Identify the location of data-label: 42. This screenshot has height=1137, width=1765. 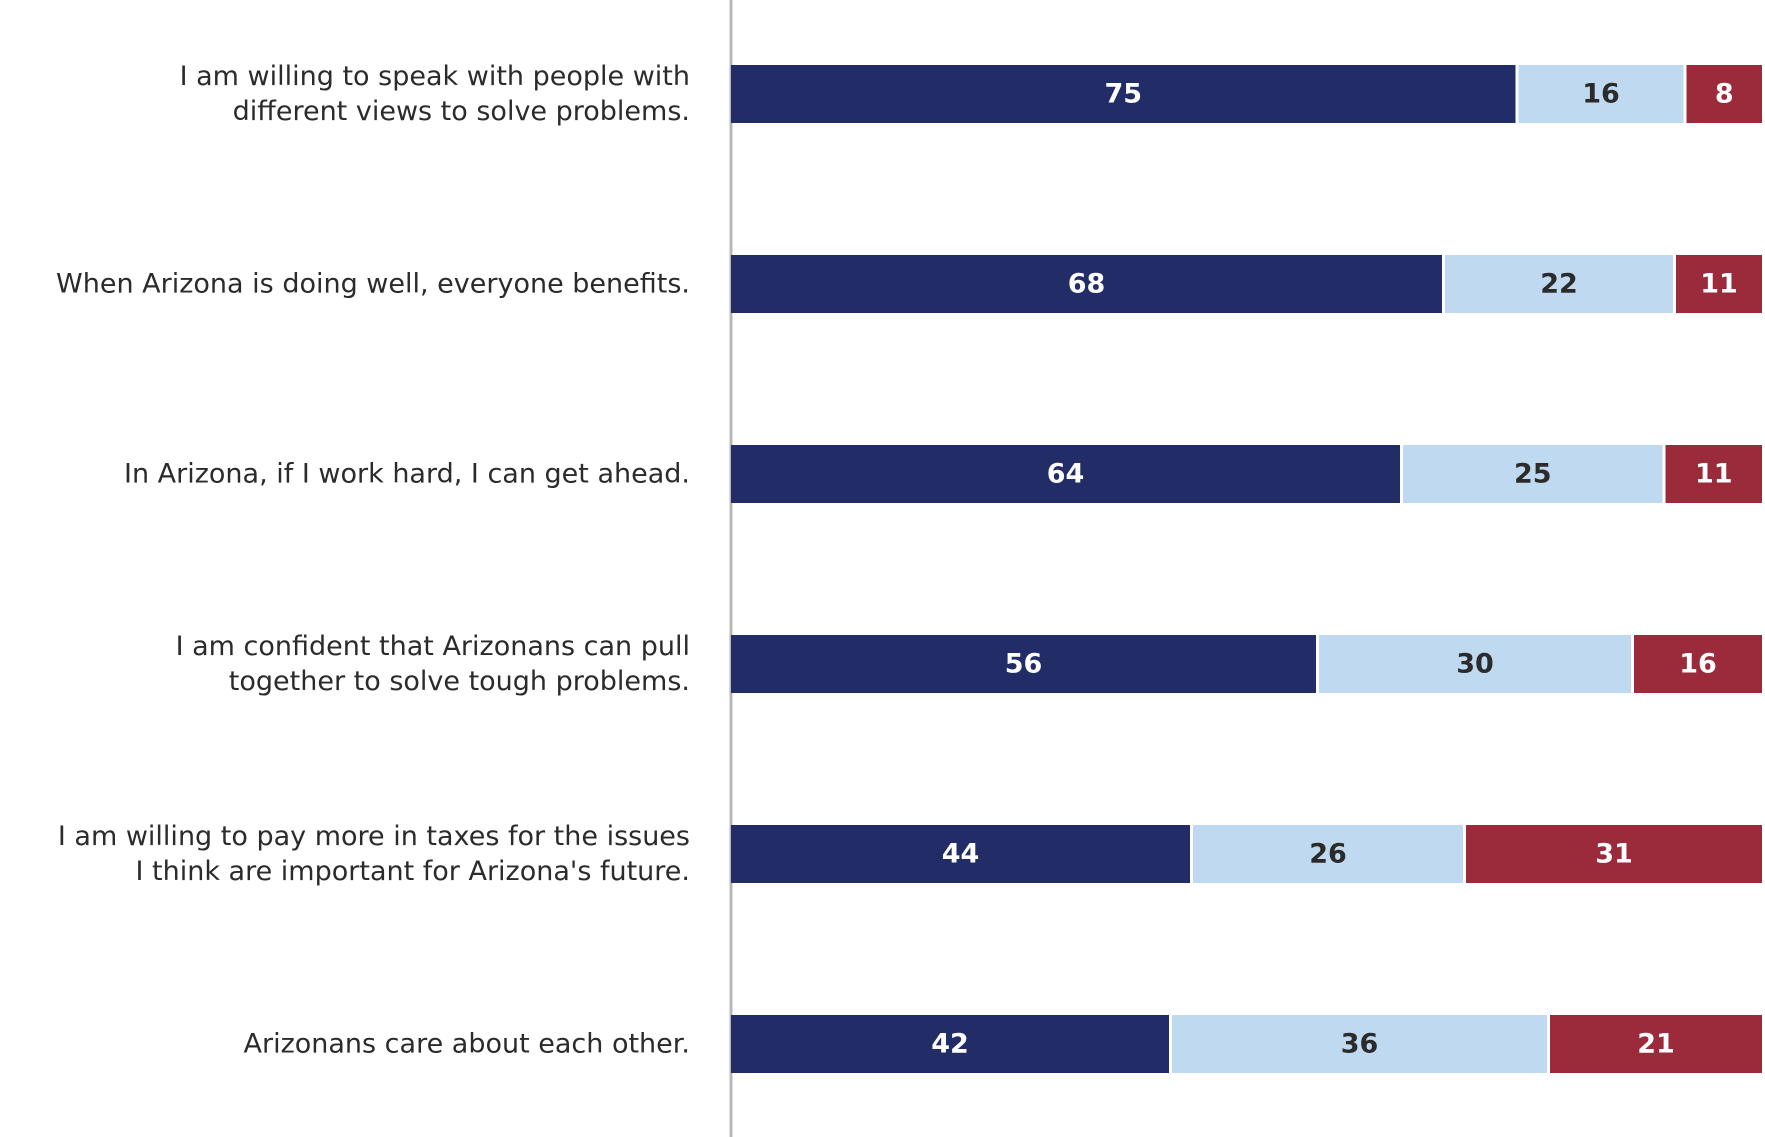
(950, 1044).